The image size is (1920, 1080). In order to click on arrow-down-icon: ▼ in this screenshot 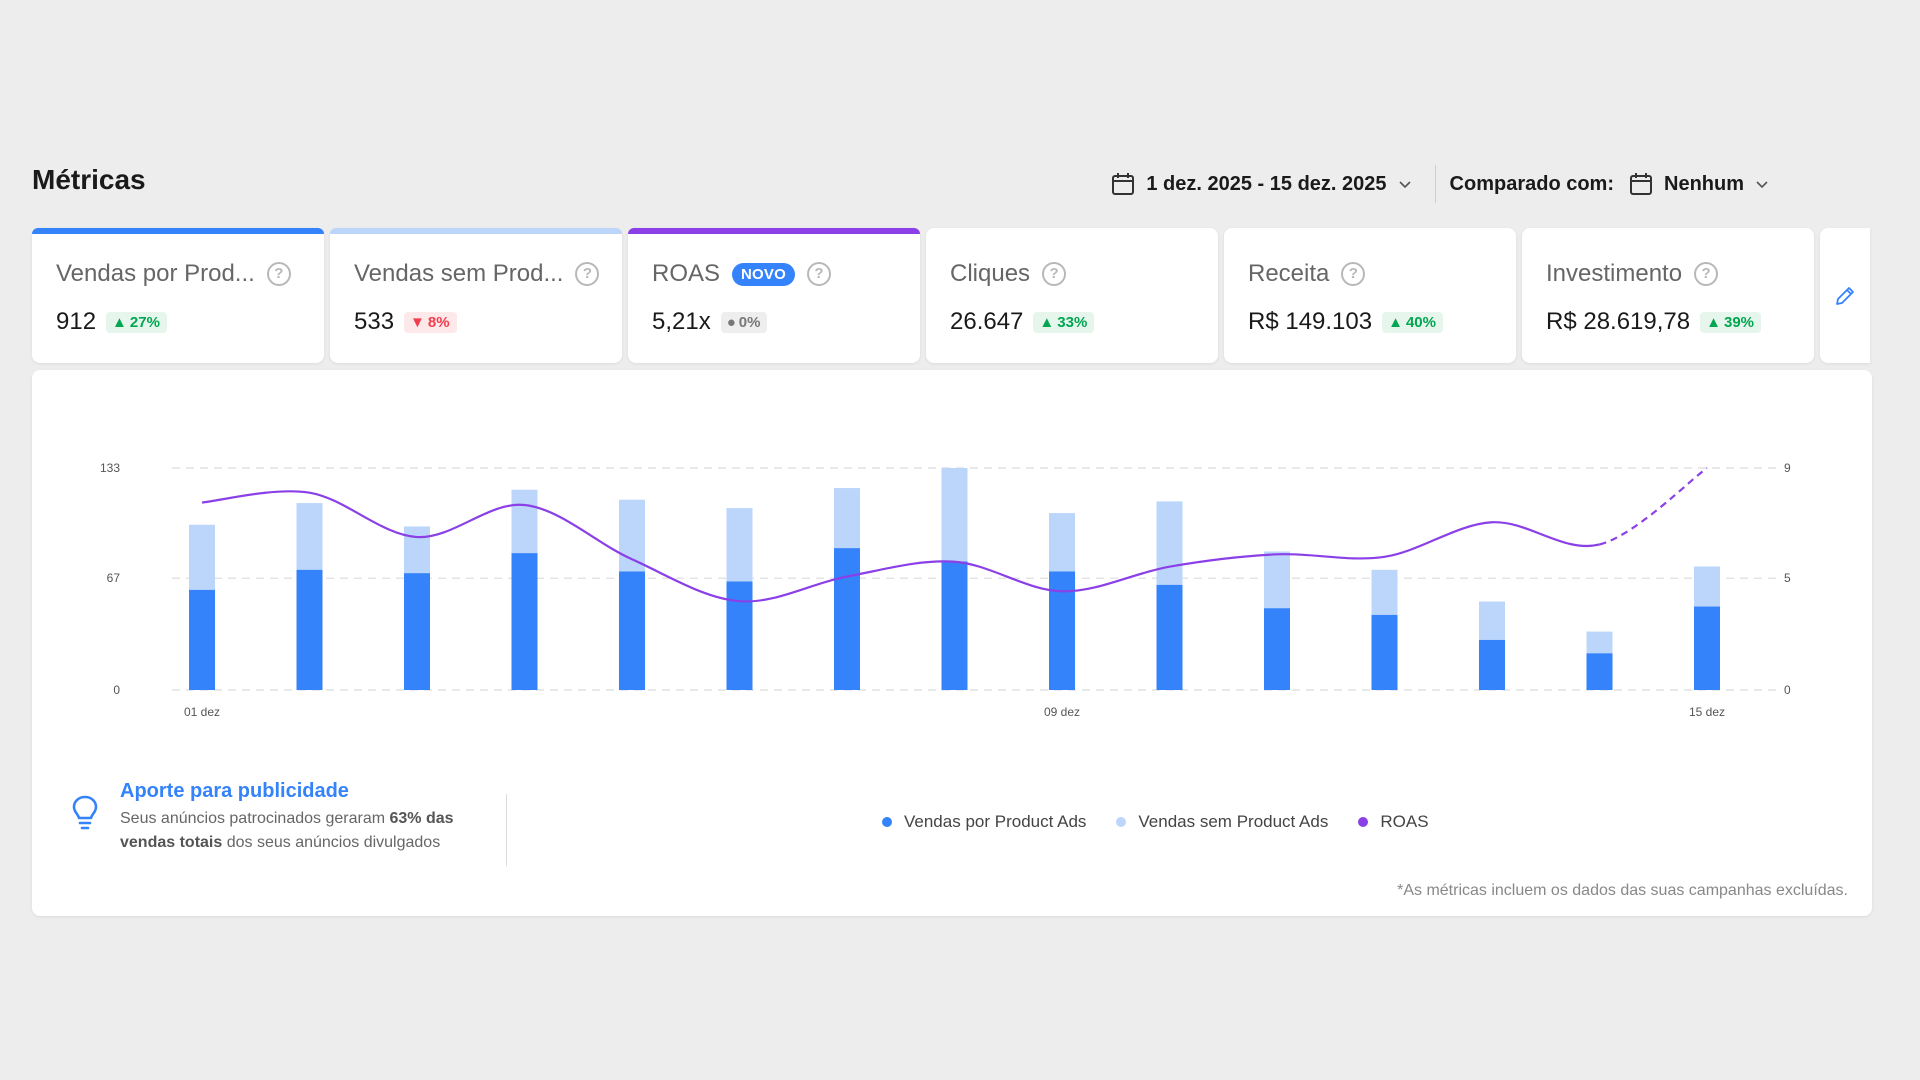, I will do `click(417, 322)`.